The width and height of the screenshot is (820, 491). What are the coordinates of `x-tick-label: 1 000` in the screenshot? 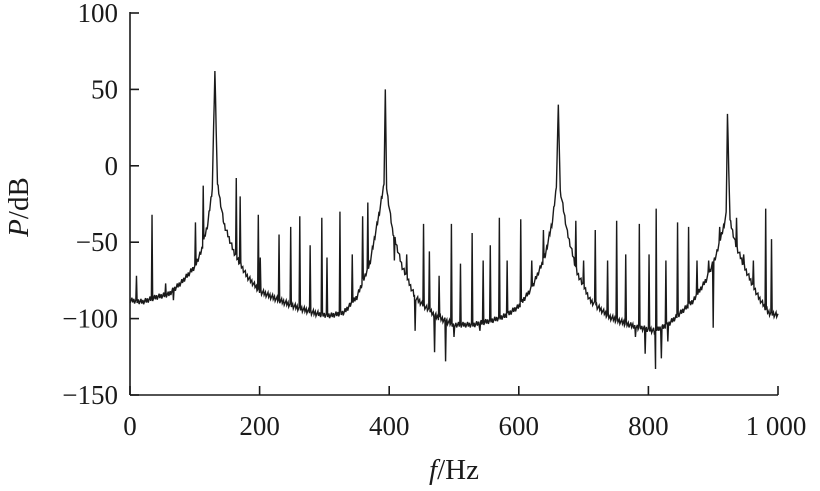 It's located at (776, 426).